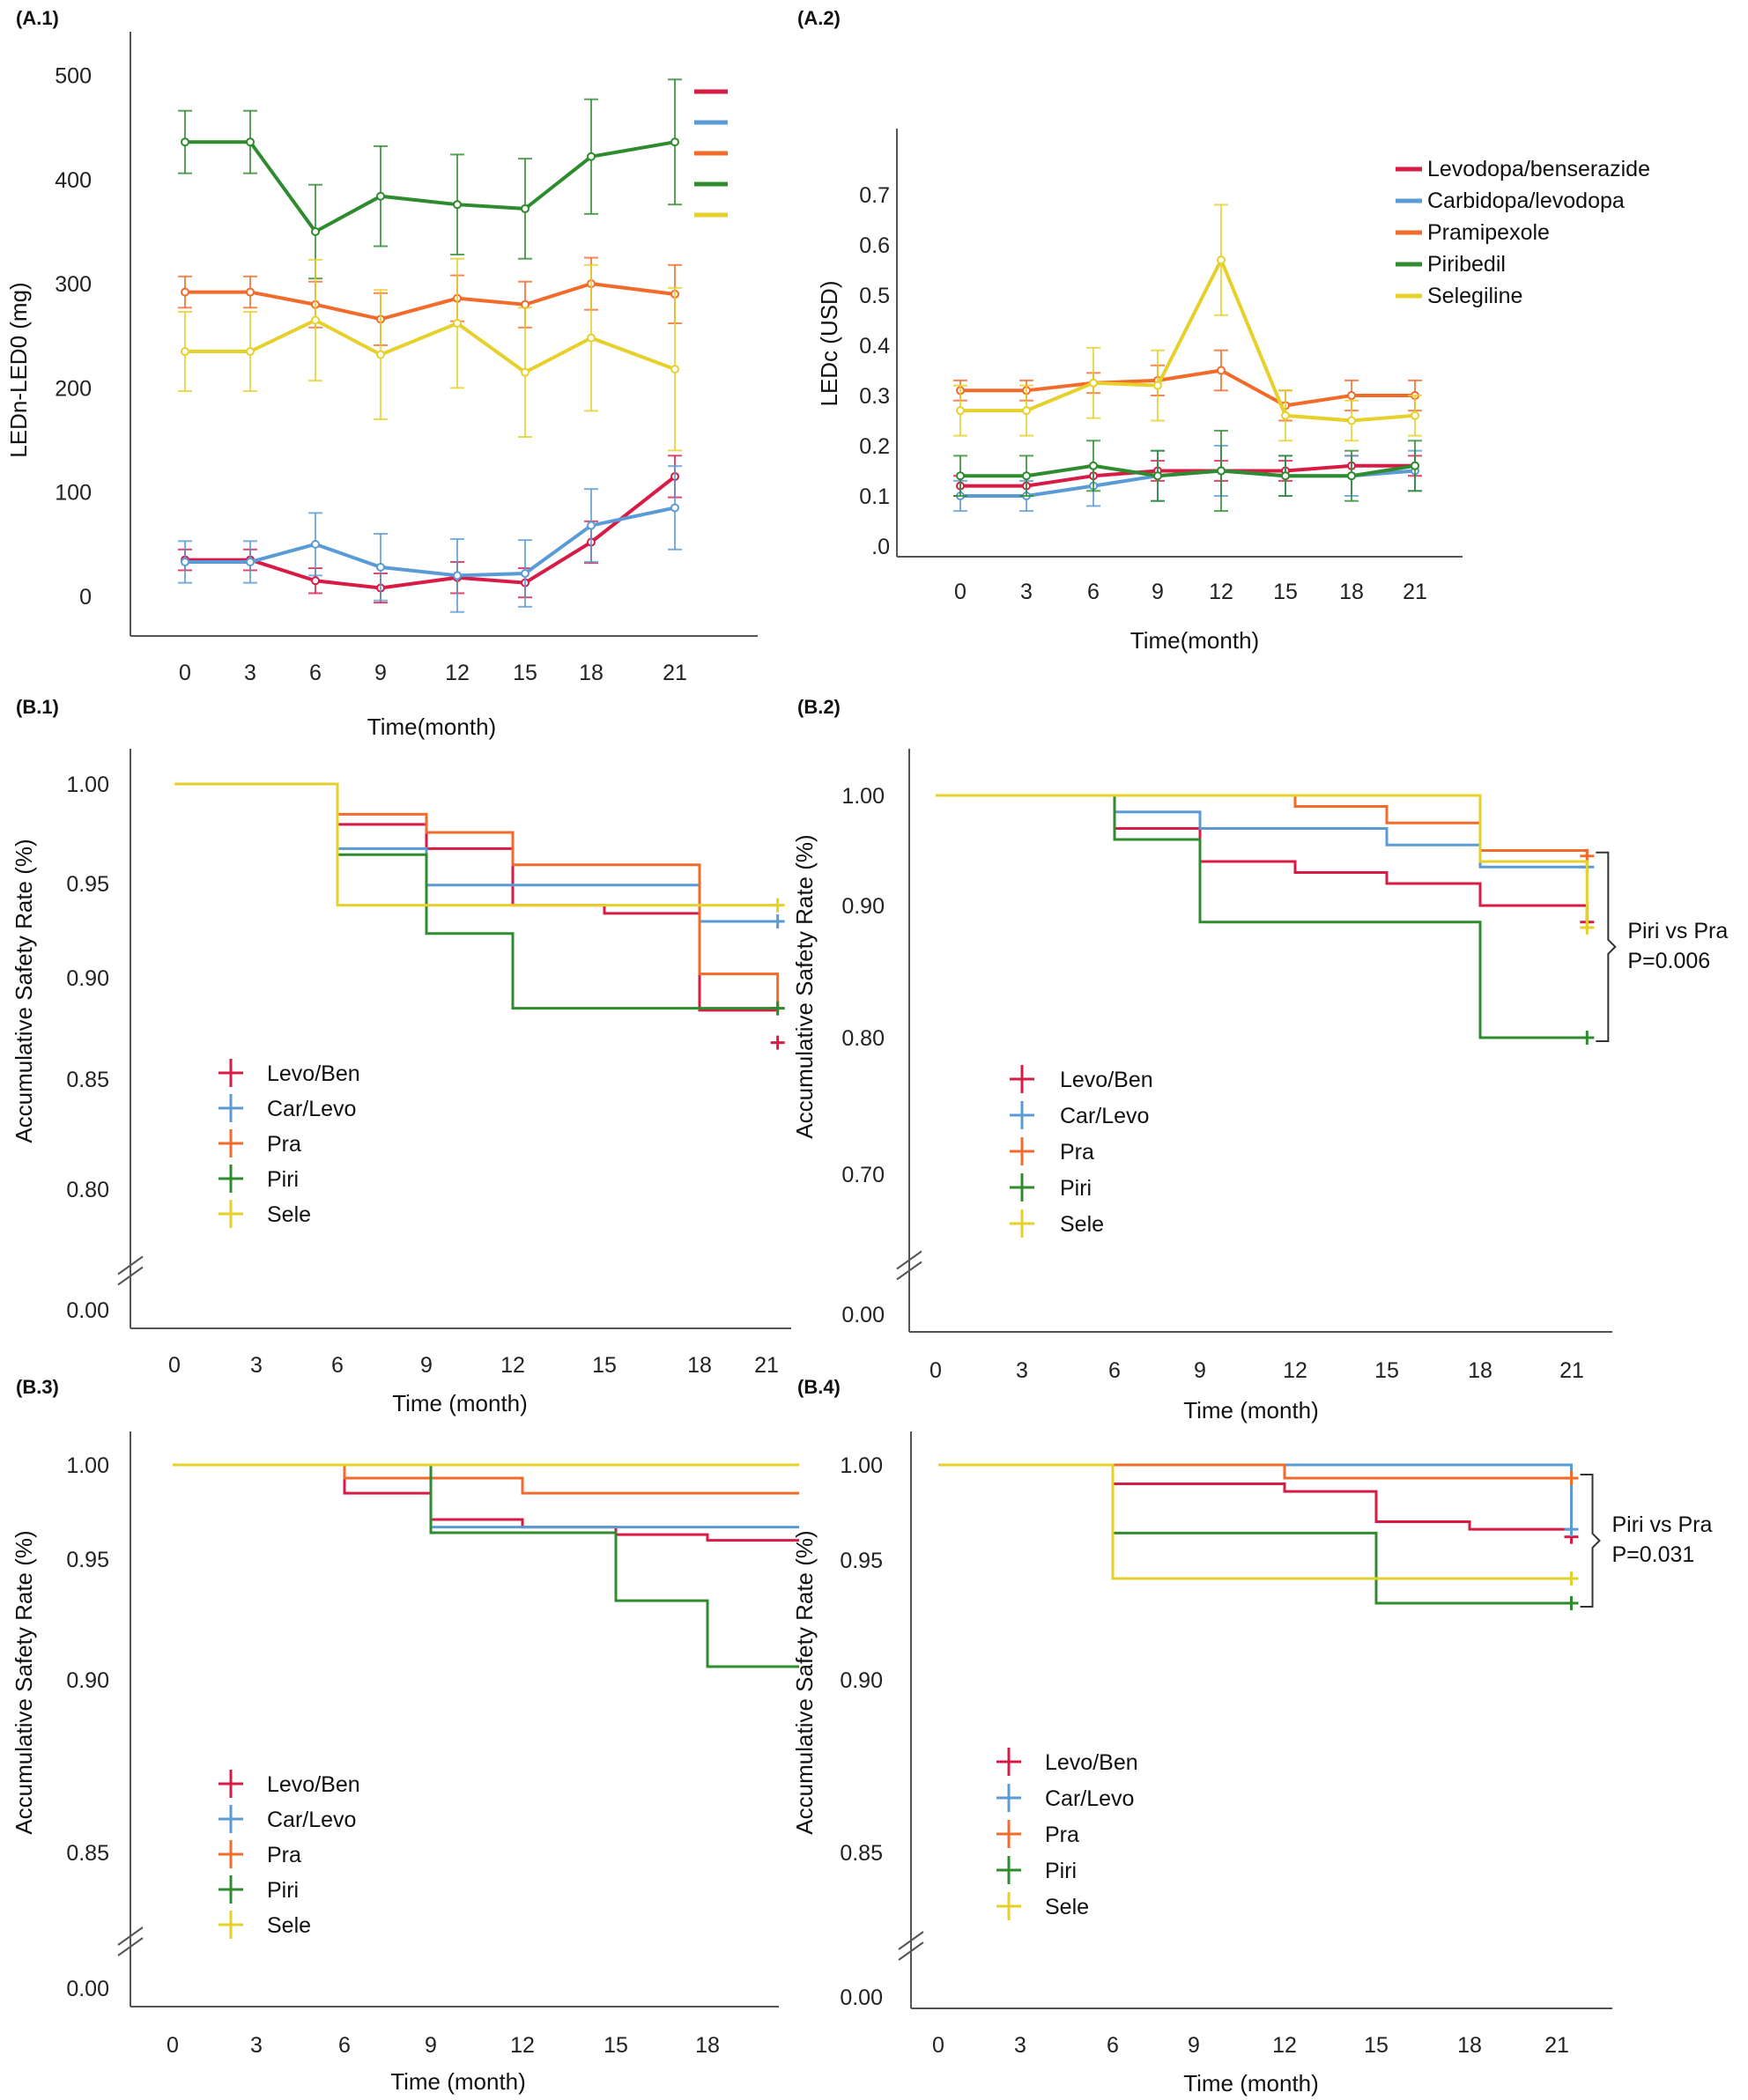 The image size is (1748, 2100). I want to click on x-axis-title: Time (month), so click(458, 2081).